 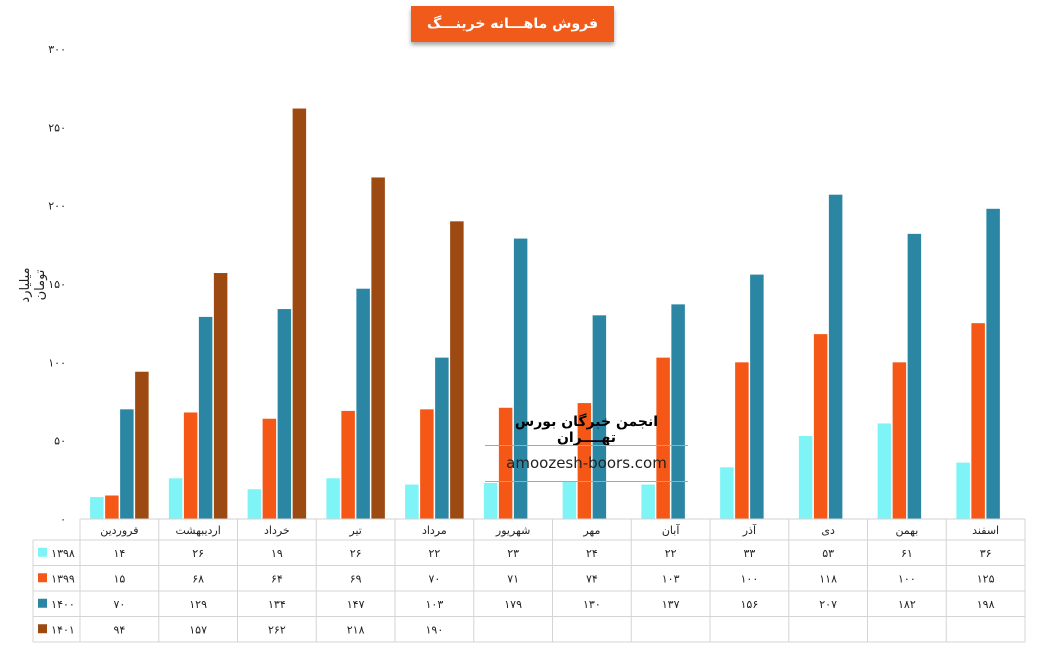 What do you see at coordinates (591, 530) in the screenshot?
I see `x-tick-label: مهر` at bounding box center [591, 530].